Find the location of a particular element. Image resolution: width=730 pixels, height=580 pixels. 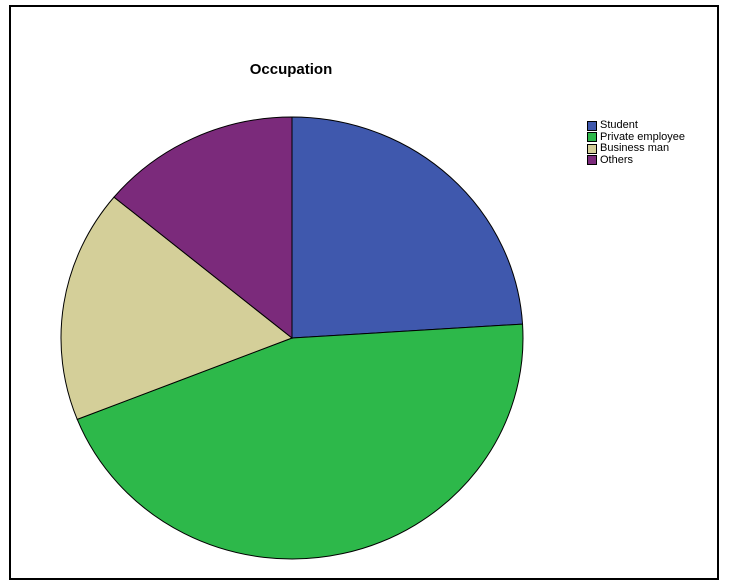

legend-item: Student is located at coordinates (636, 125).